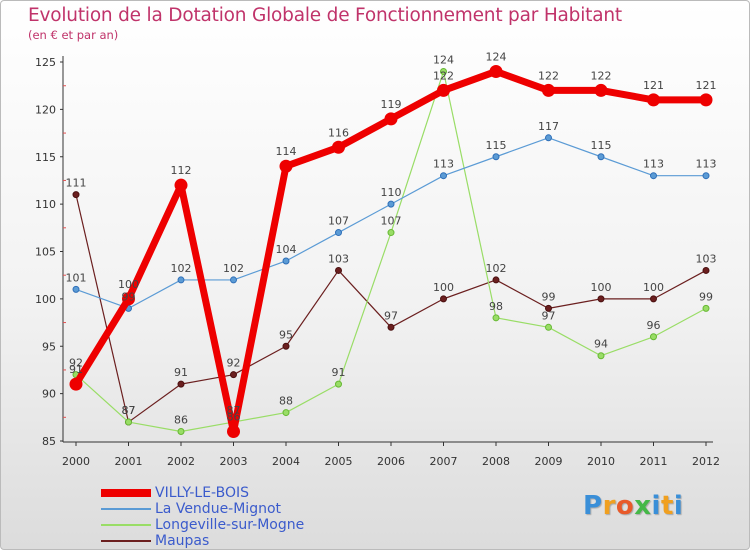 The height and width of the screenshot is (550, 750). I want to click on chart-subtitle: (en € et par an), so click(73, 35).